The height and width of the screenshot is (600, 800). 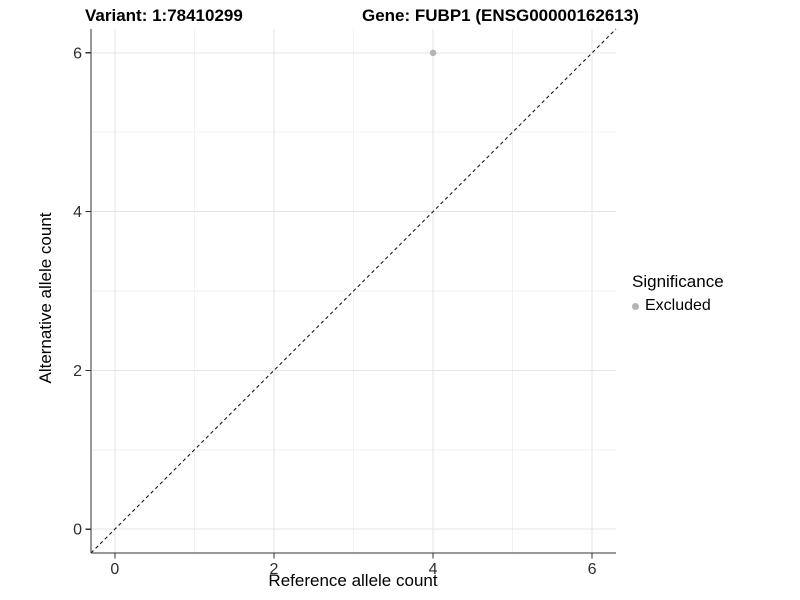 What do you see at coordinates (635, 306) in the screenshot?
I see `legend-point-icon` at bounding box center [635, 306].